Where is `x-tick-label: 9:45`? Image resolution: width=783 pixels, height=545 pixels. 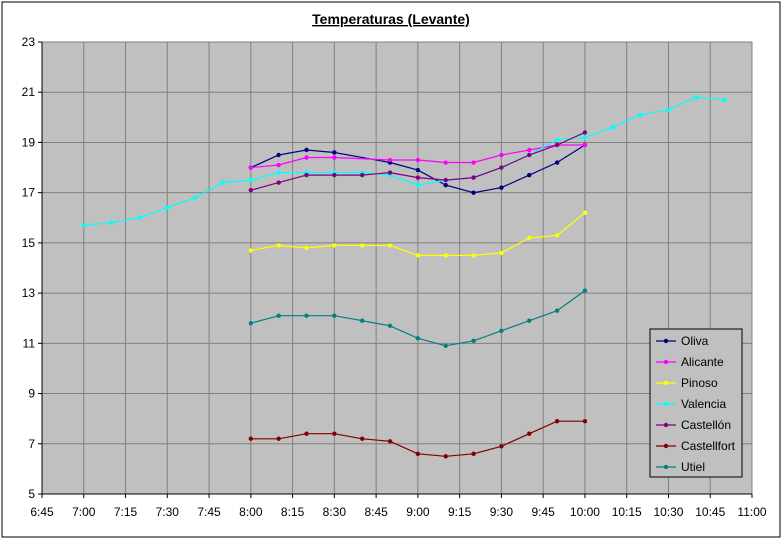 x-tick-label: 9:45 is located at coordinates (543, 512).